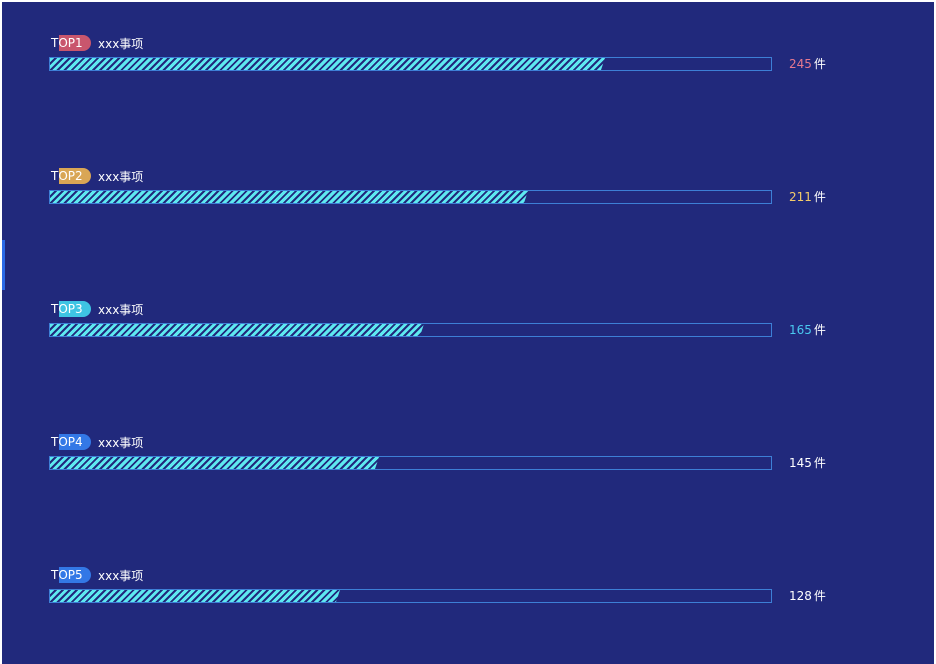 The image size is (936, 664). Describe the element at coordinates (96, 575) in the screenshot. I see `rank-label-line: TOP5 xxx事项` at that location.